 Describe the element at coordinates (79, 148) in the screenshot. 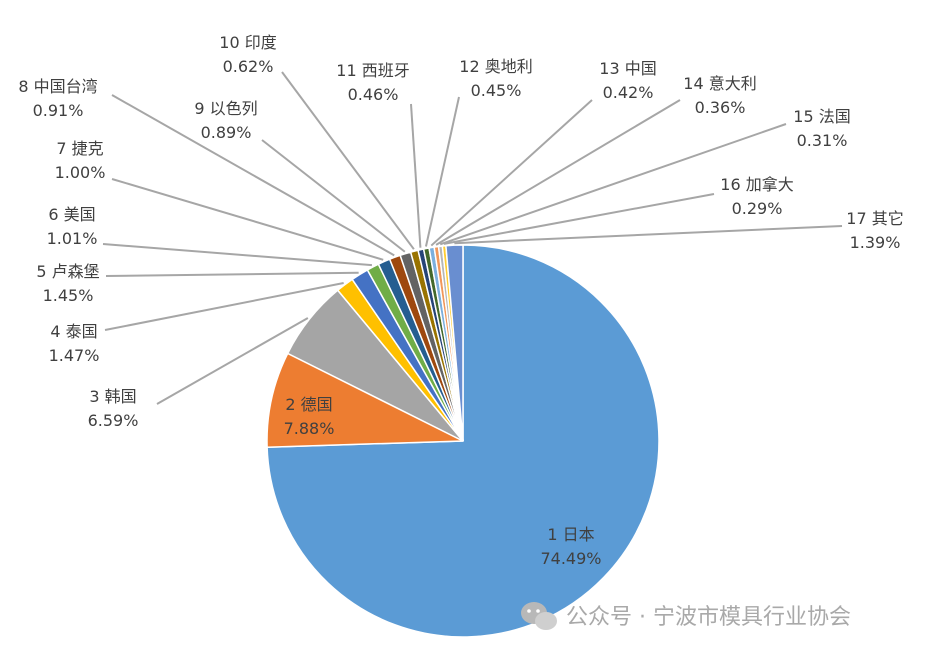

I see `slice-category-label: 7 捷克` at that location.